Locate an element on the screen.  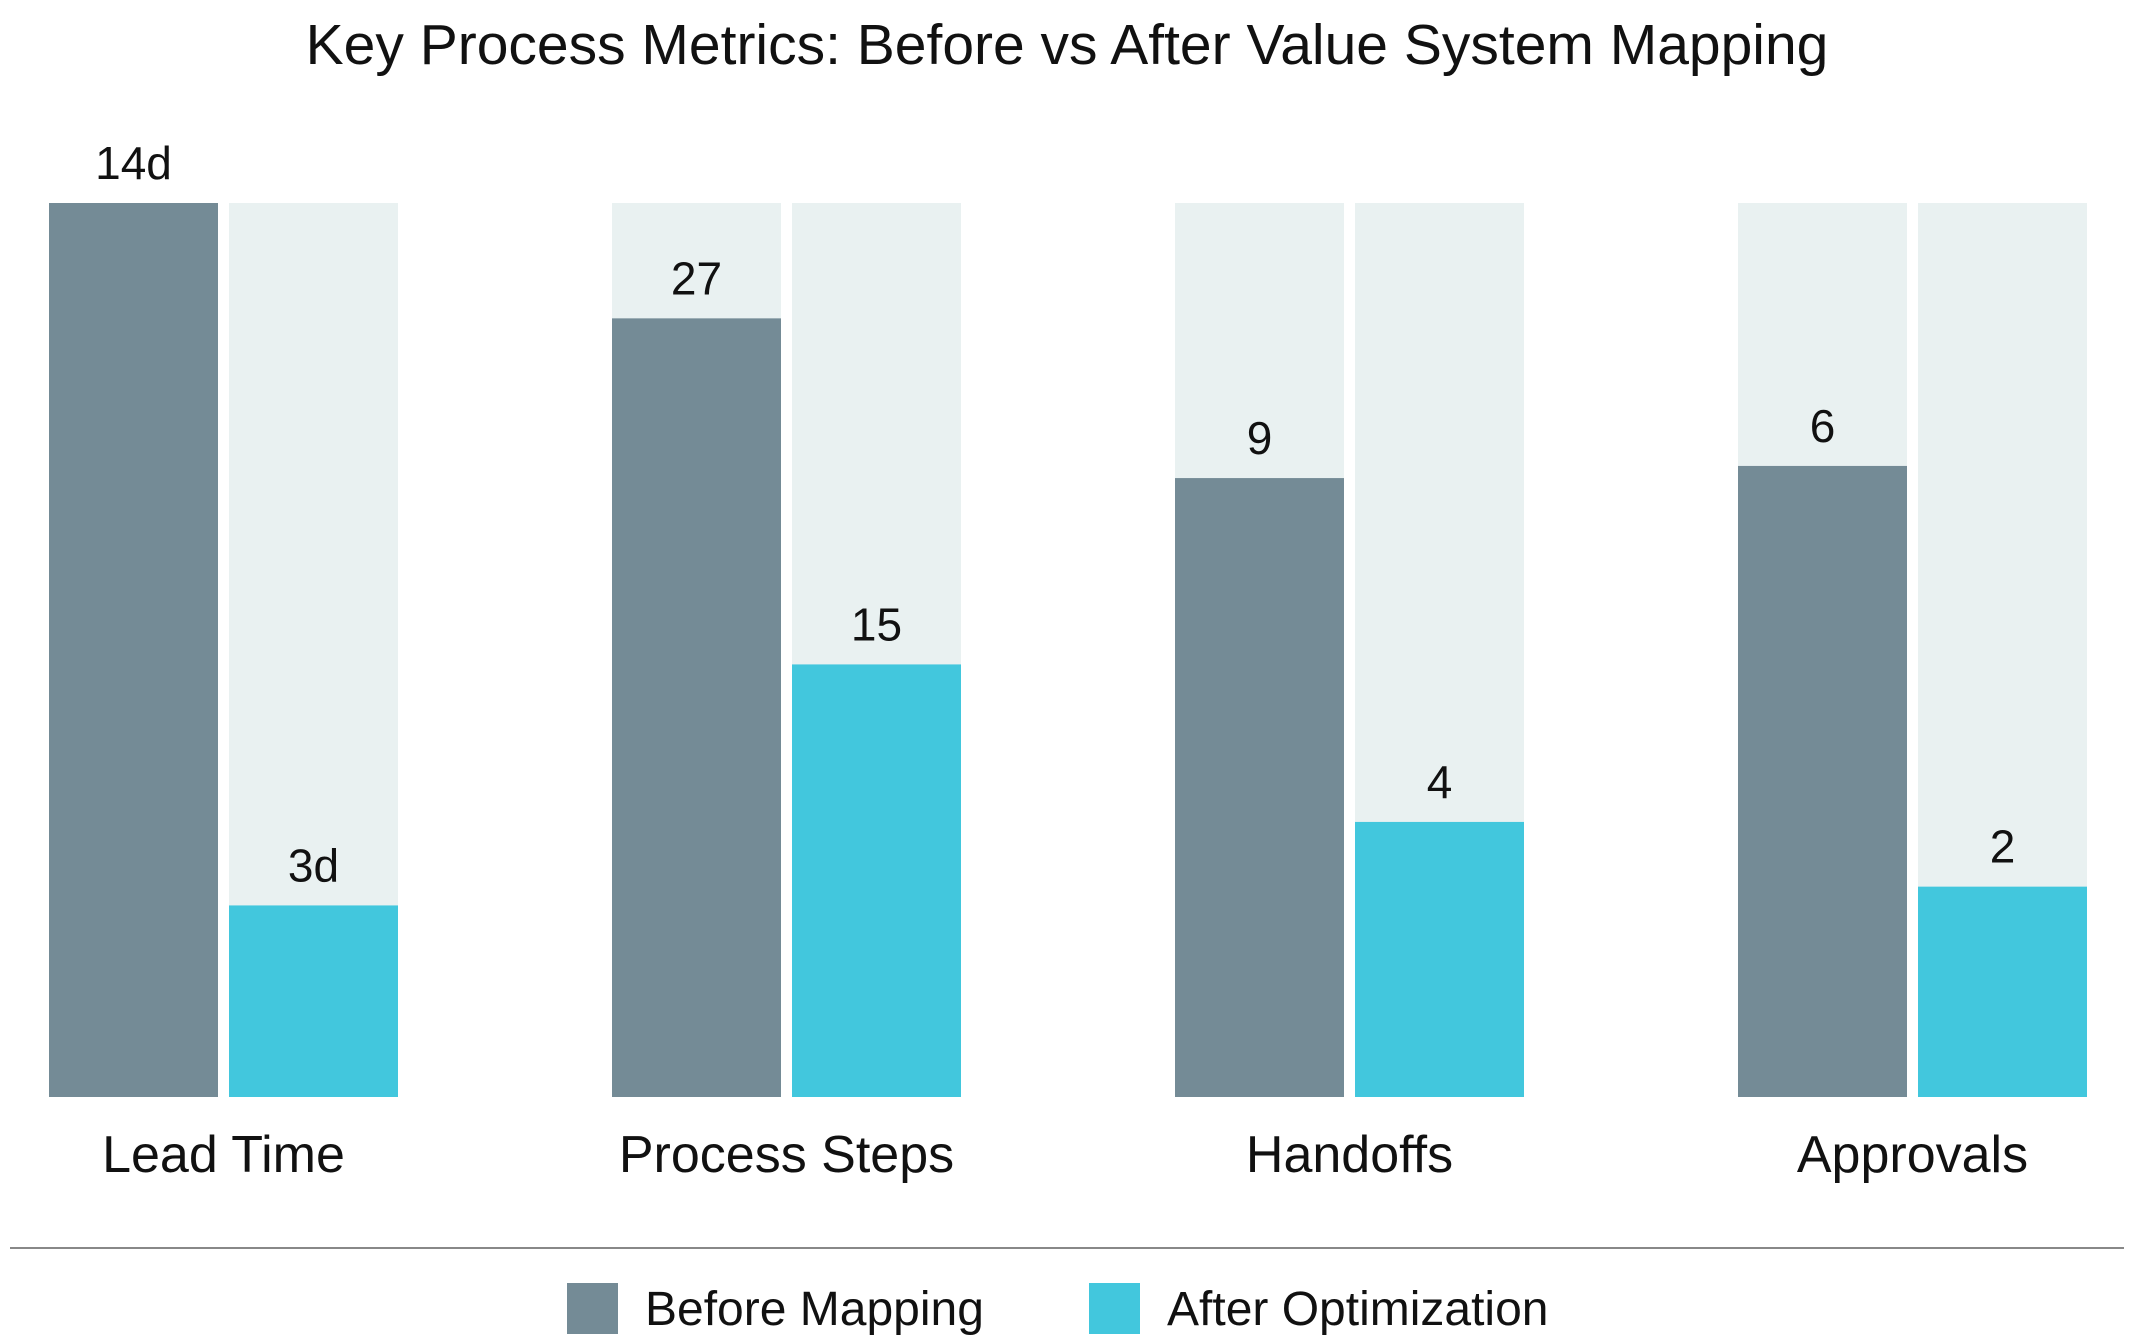
data-label-process-steps-before-mapping: 27 is located at coordinates (696, 278).